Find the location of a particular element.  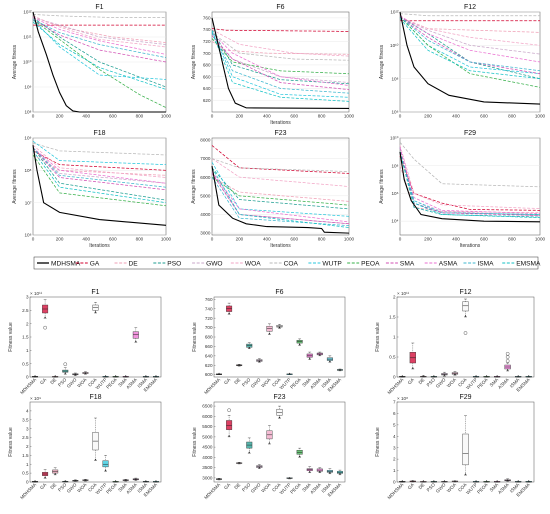

outlier-point is located at coordinates (65, 364).